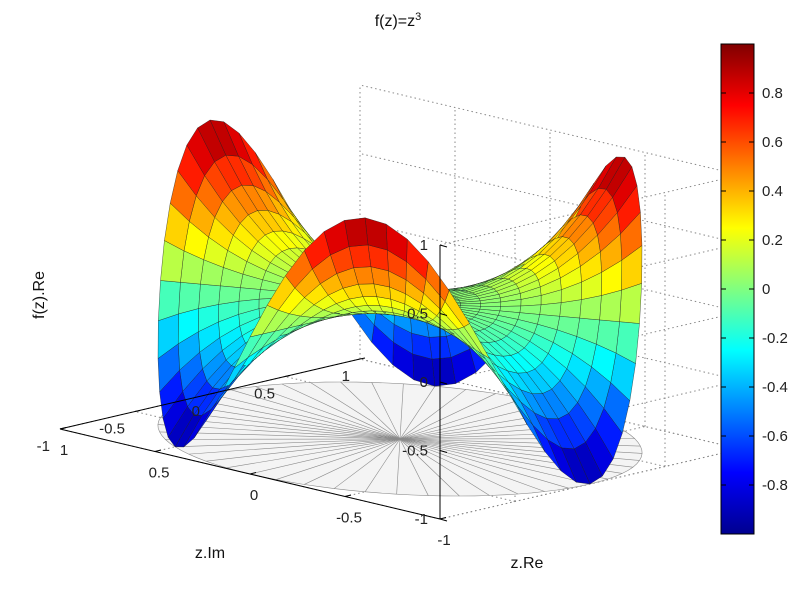  Describe the element at coordinates (210, 553) in the screenshot. I see `y-axis-label: z.Im` at that location.